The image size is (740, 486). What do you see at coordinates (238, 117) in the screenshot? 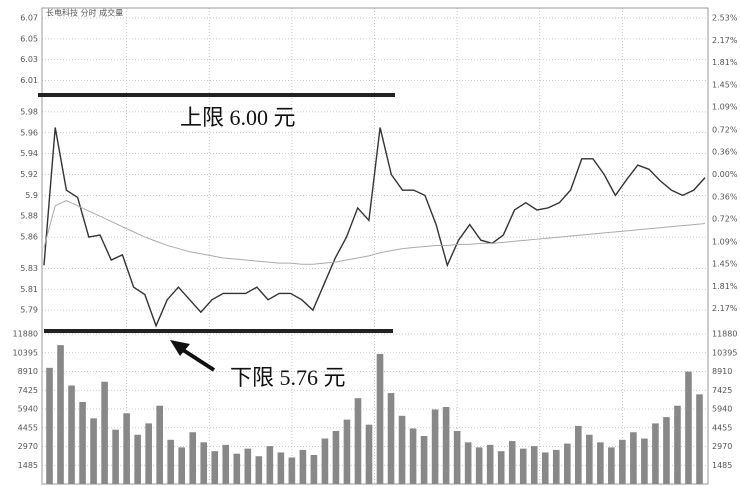
I see `upper-annotation: 上限 6.00 元` at bounding box center [238, 117].